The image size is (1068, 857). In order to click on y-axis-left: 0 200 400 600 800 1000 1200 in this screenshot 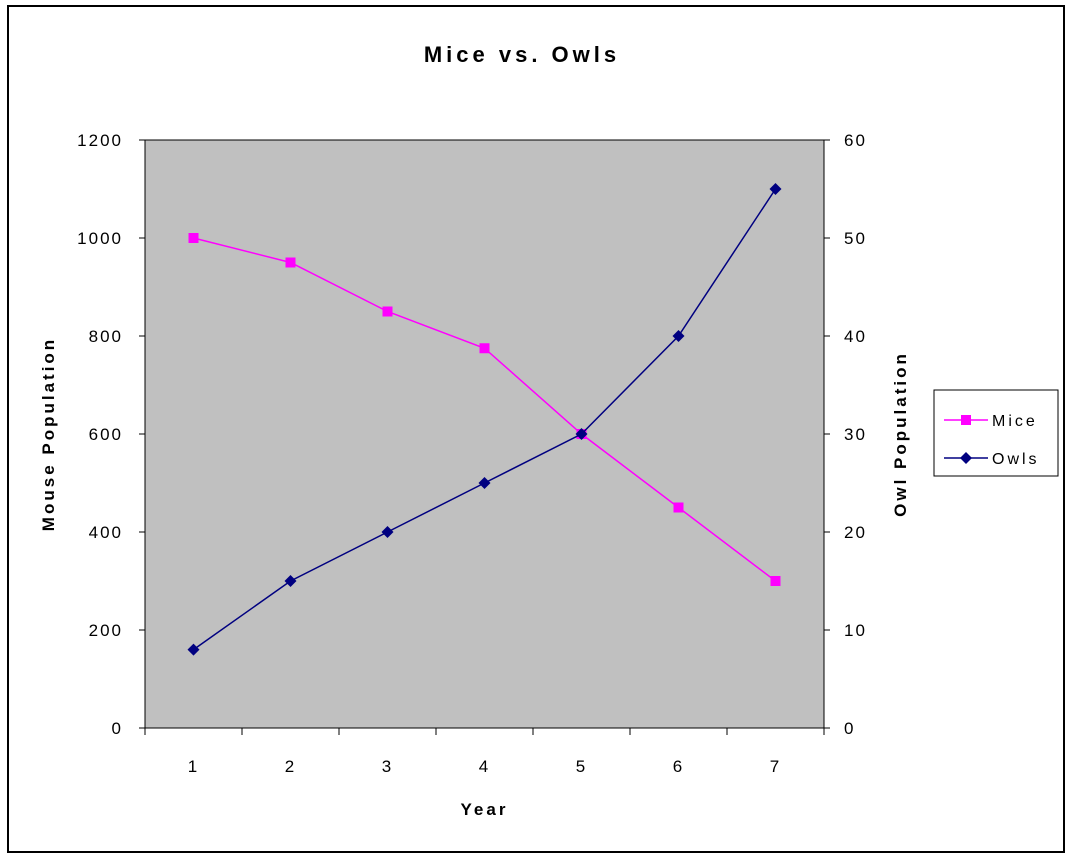, I will do `click(111, 434)`.